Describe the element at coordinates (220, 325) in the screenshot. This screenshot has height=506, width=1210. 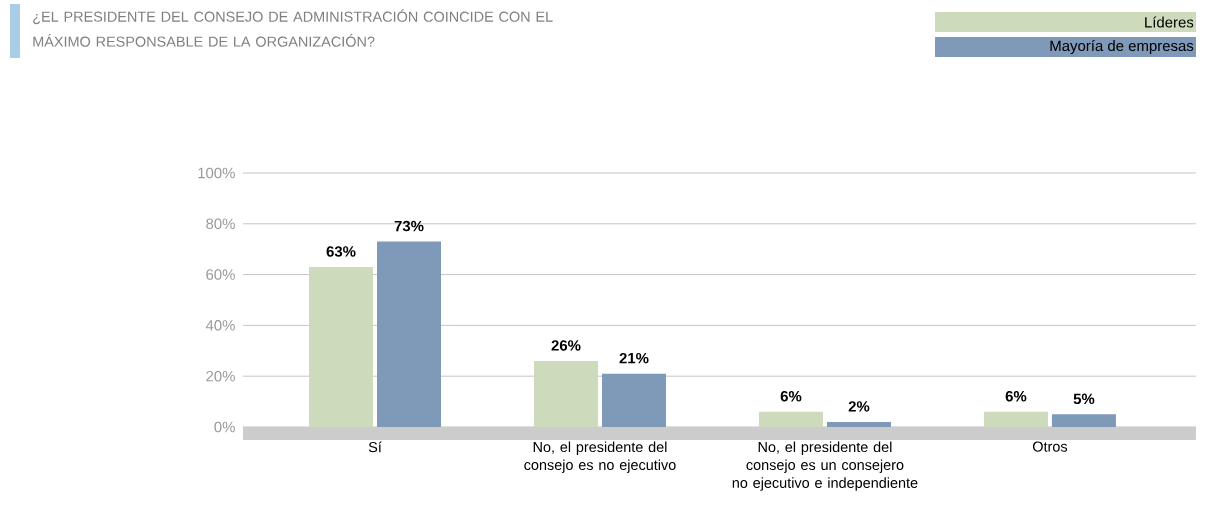
I see `y-tick-label: 40%` at that location.